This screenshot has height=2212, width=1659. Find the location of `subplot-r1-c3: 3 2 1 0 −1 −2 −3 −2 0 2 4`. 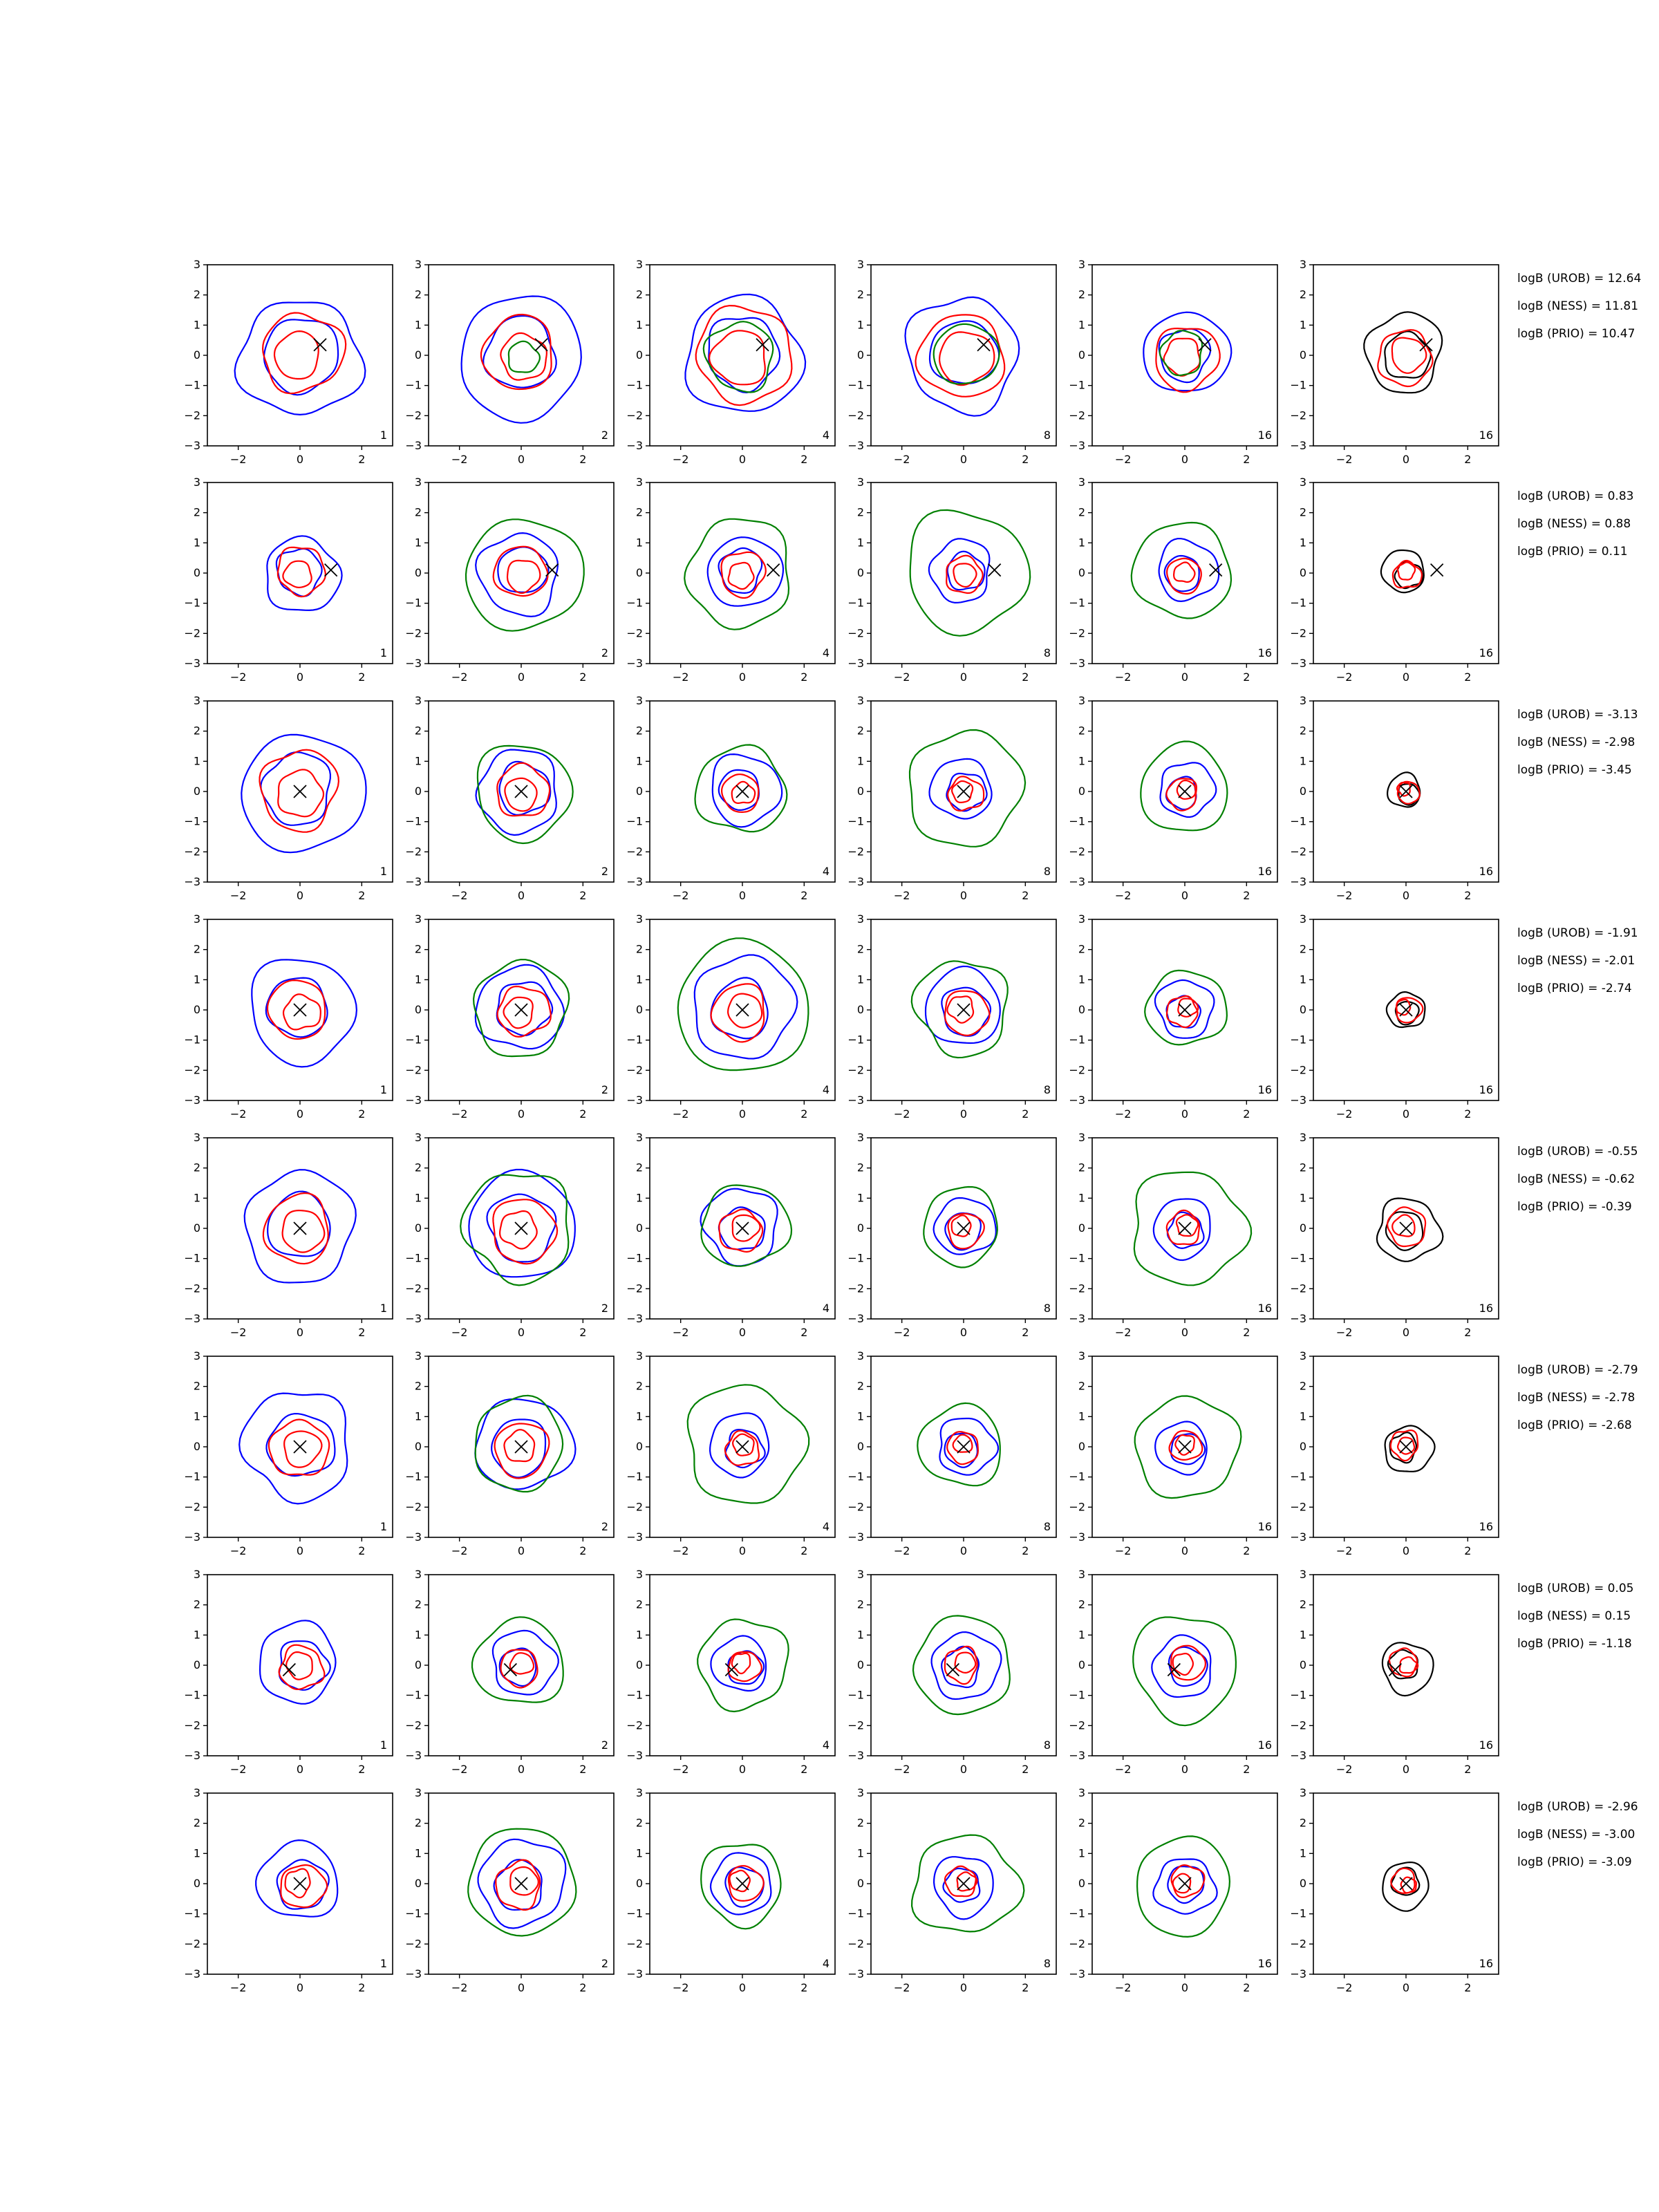

subplot-r1-c3: 3 2 1 0 −1 −2 −3 −2 0 2 4 is located at coordinates (731, 362).